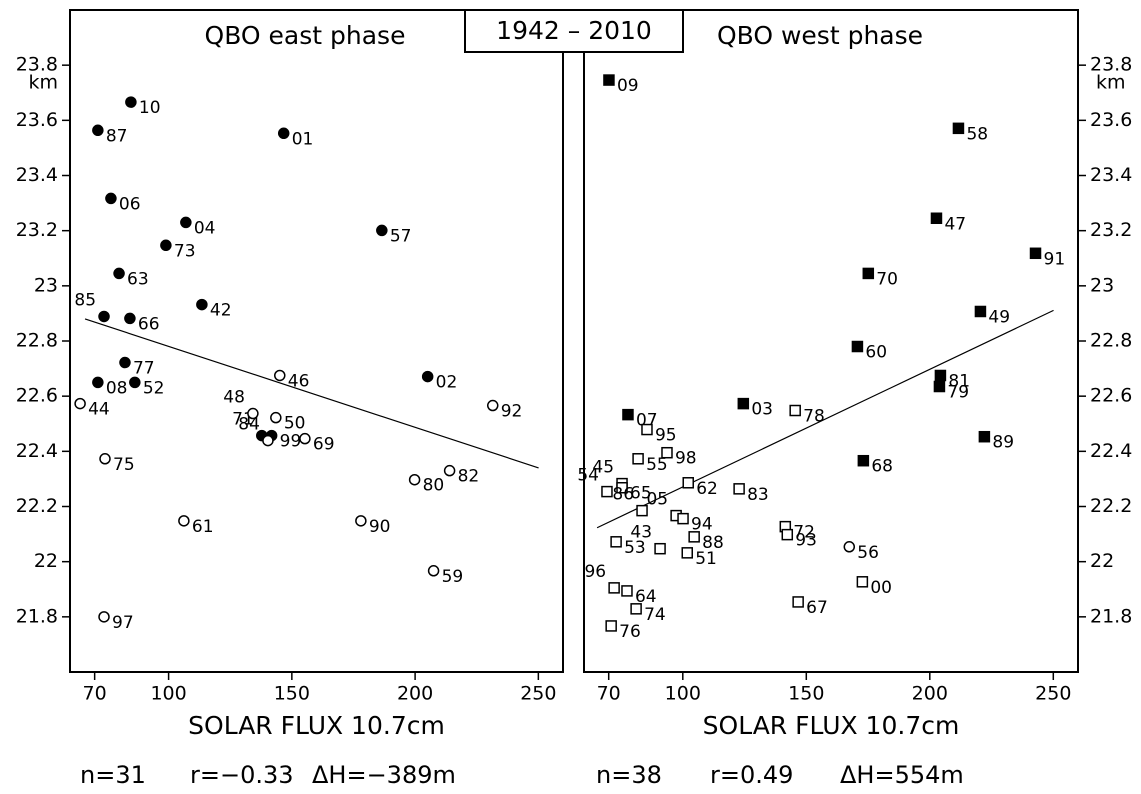 This screenshot has height=794, width=1141. Describe the element at coordinates (646, 597) in the screenshot. I see `point-label: 64` at that location.